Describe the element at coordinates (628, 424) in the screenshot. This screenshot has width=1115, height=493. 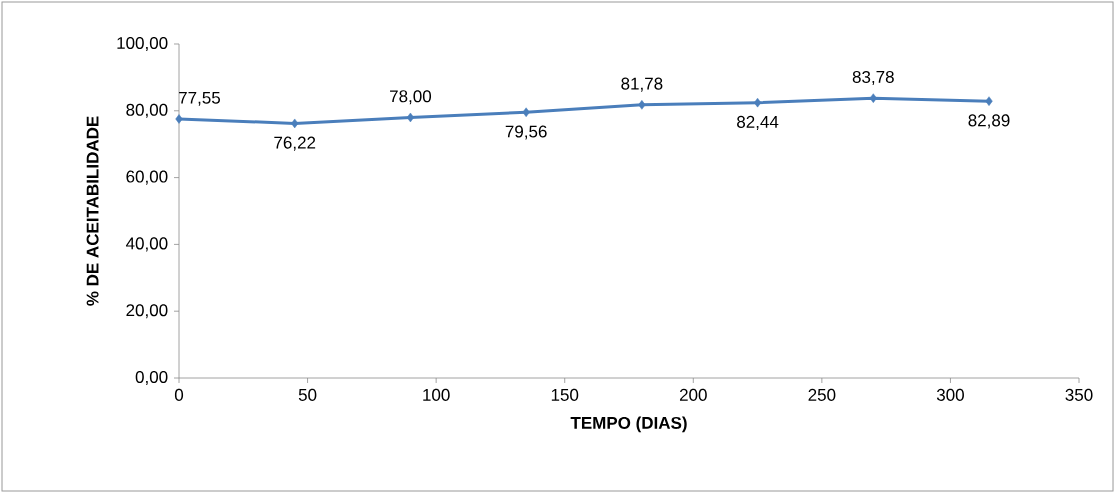
I see `x-axis-title: TEMPO (DIAS)` at that location.